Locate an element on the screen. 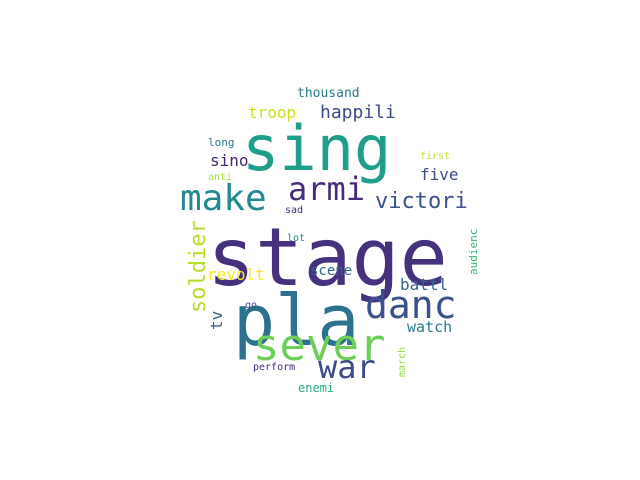  word-five: five is located at coordinates (439, 174).